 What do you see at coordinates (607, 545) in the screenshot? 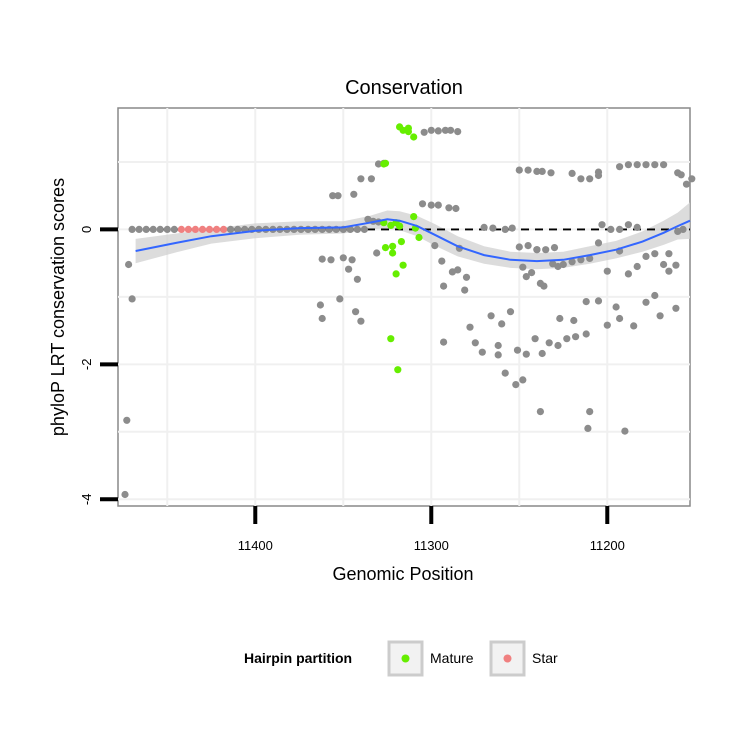
I see `x-tick-label: 11200` at bounding box center [607, 545].